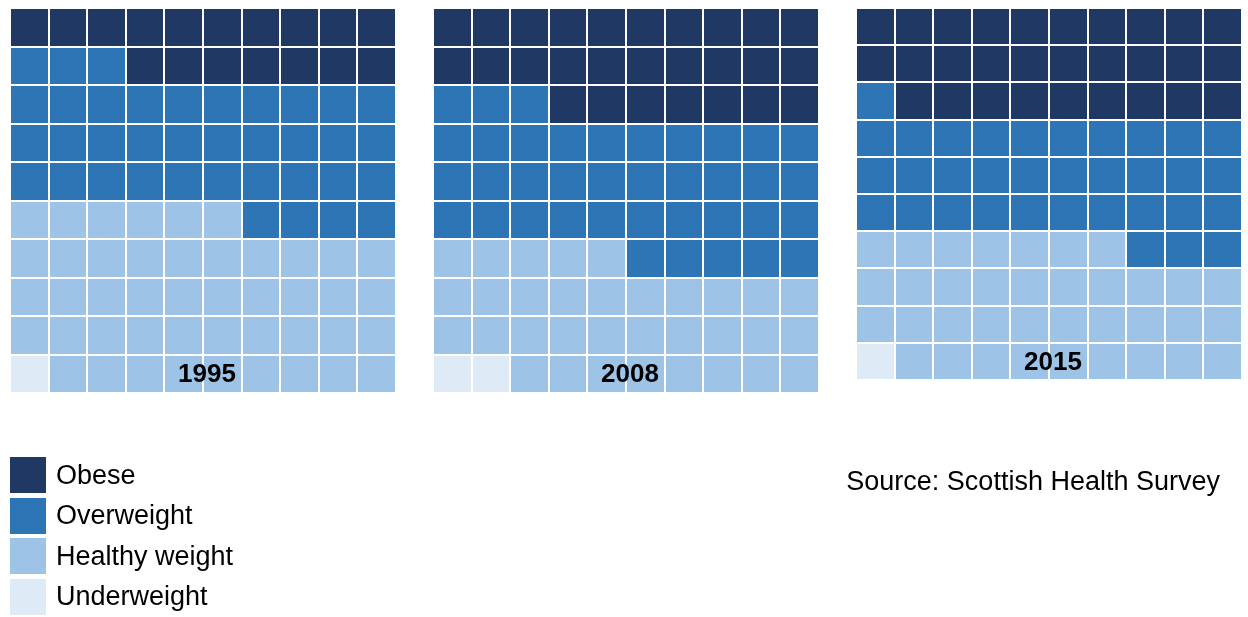 This screenshot has height=617, width=1248. I want to click on text: 1995, so click(207, 372).